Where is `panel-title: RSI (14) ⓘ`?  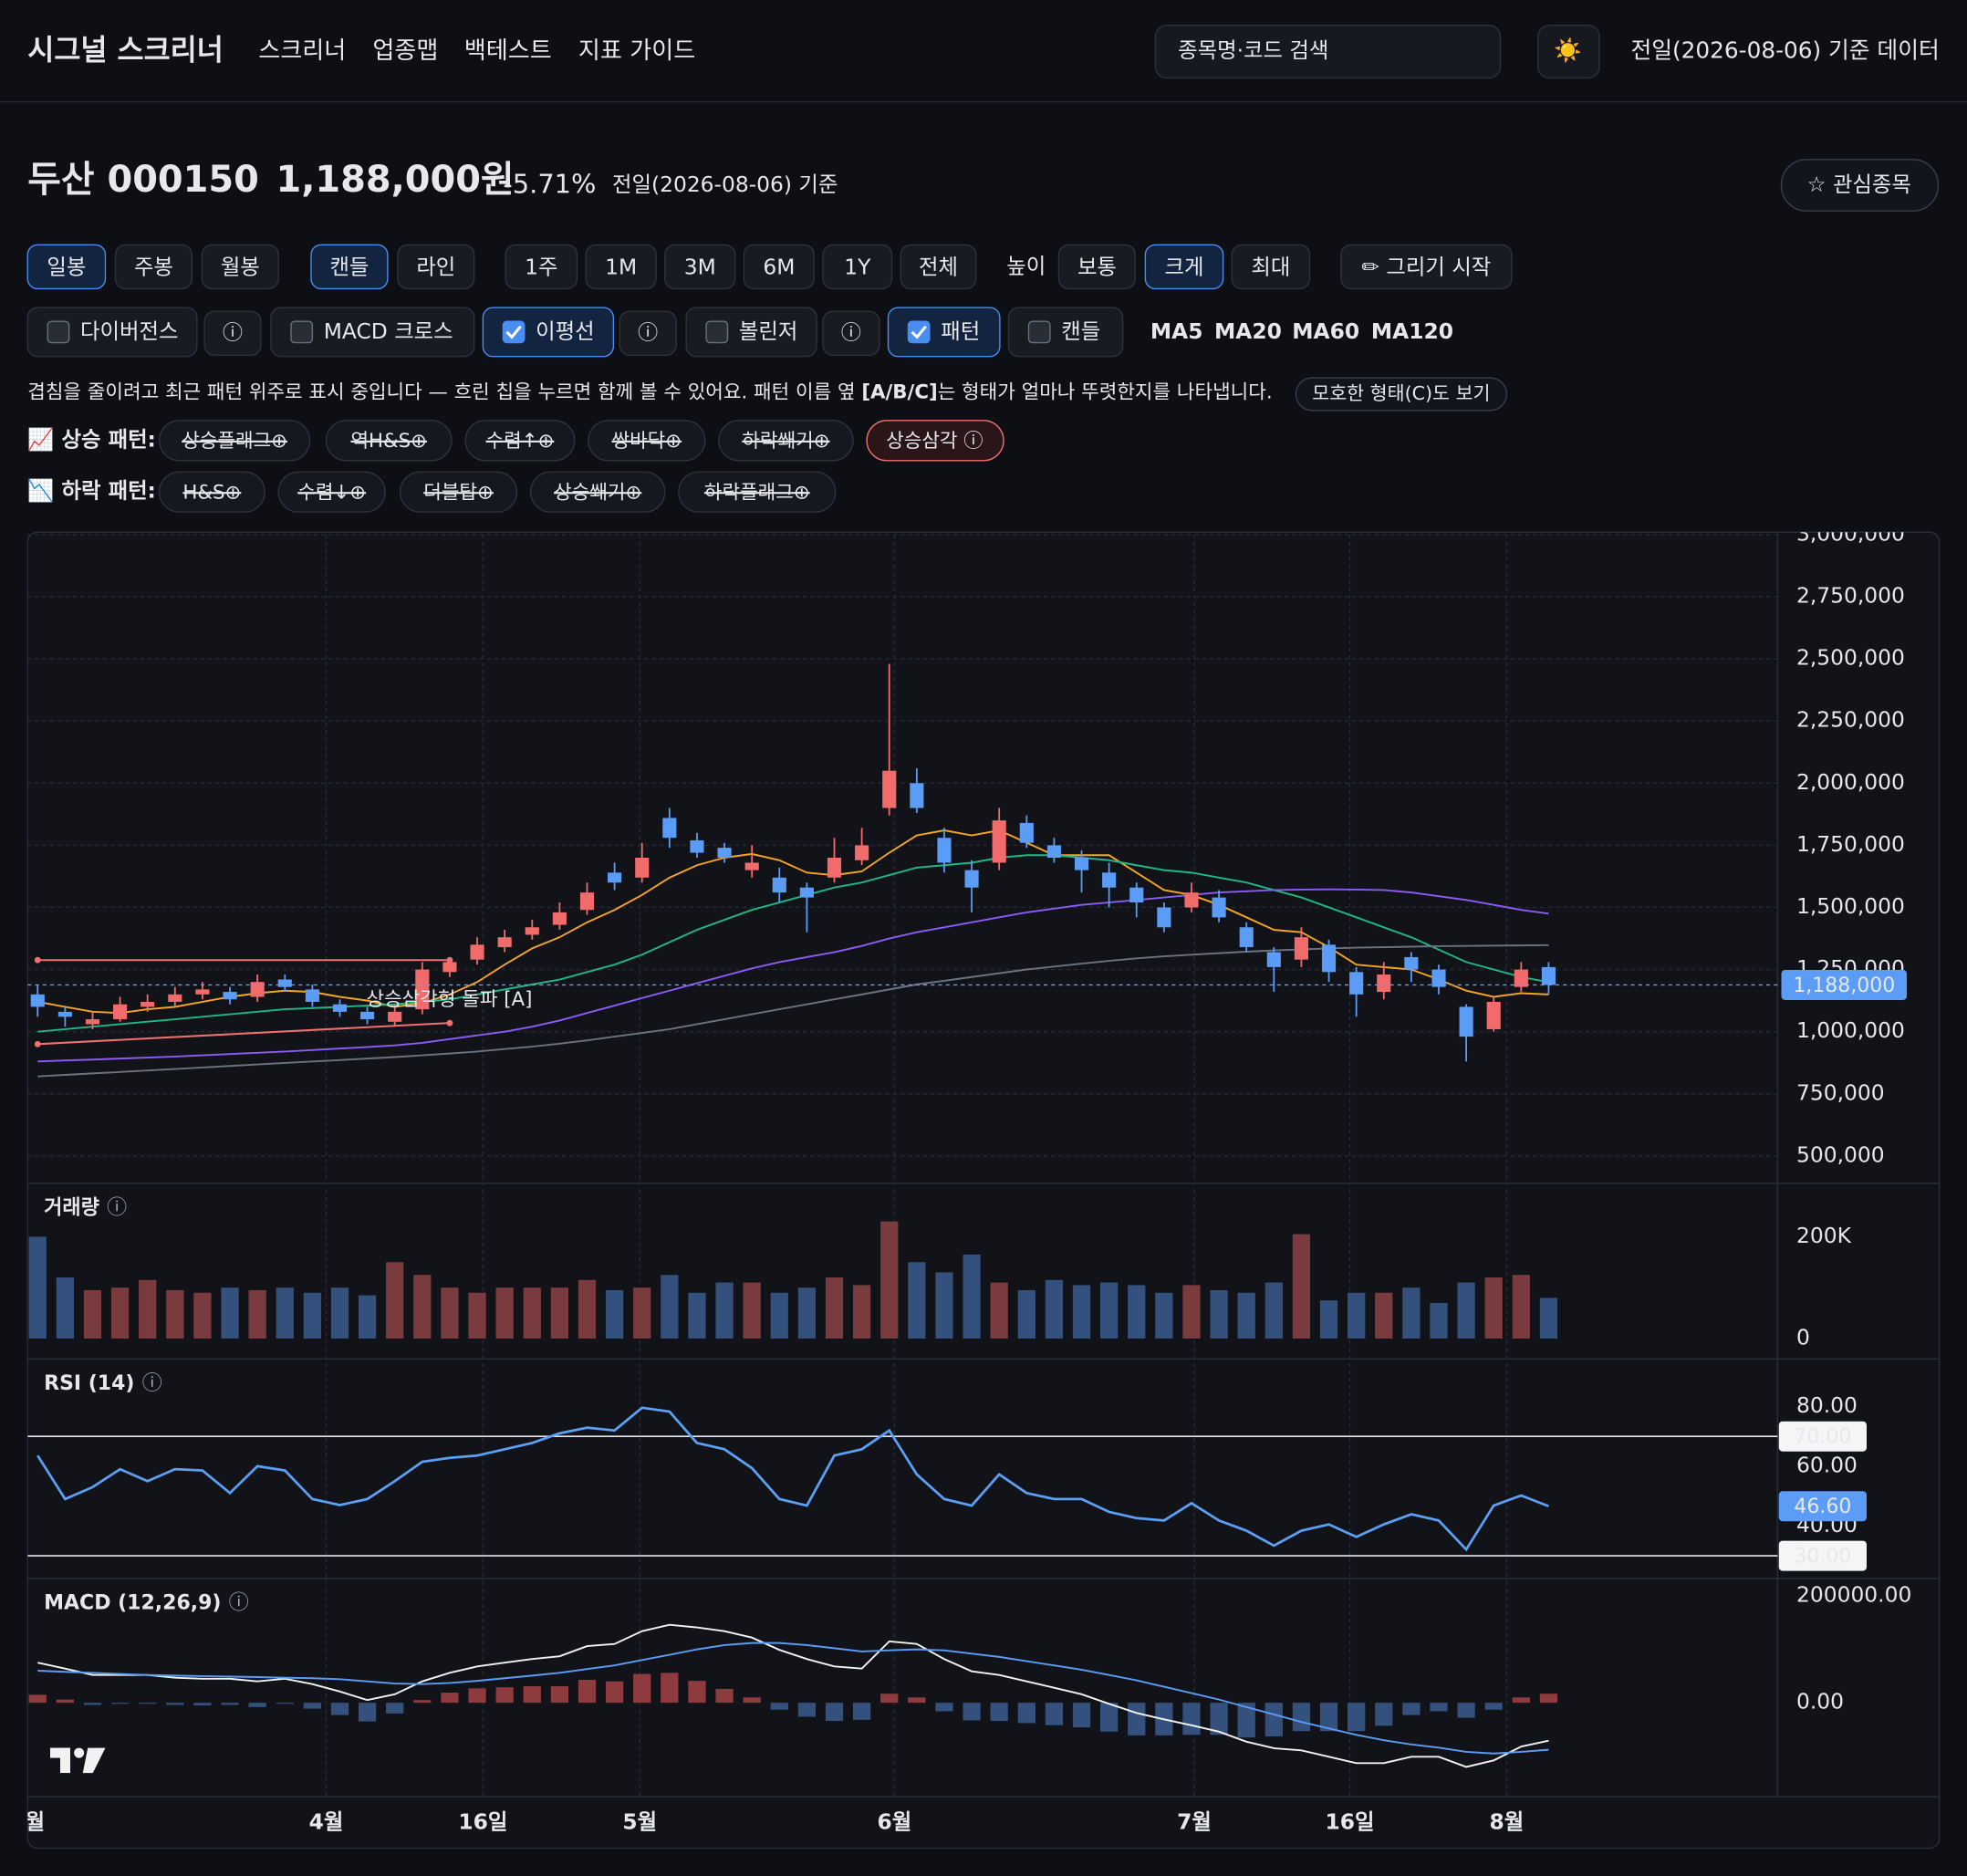 panel-title: RSI (14) ⓘ is located at coordinates (103, 1384).